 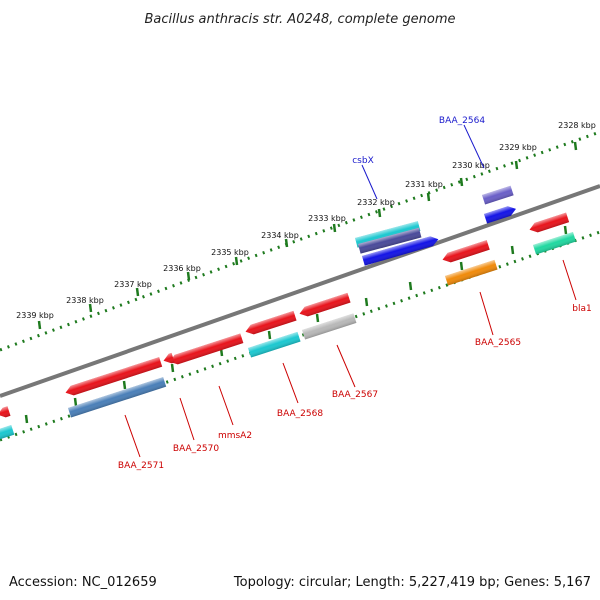 What do you see at coordinates (327, 218) in the screenshot?
I see `tick-label: 2333 kbp` at bounding box center [327, 218].